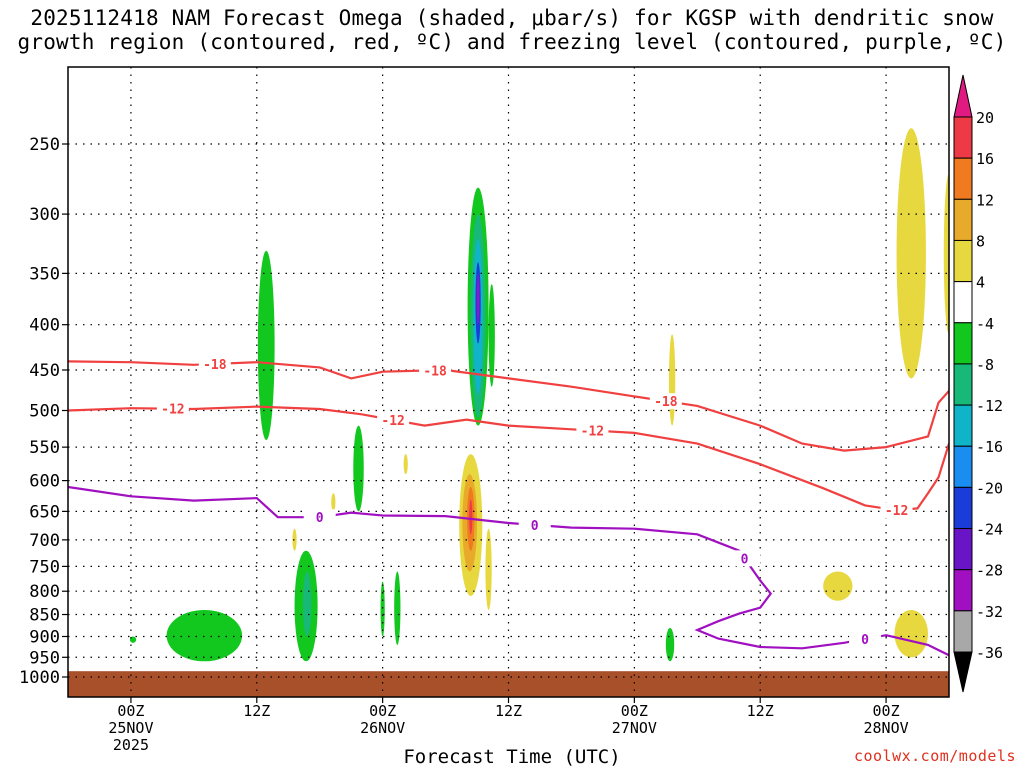  What do you see at coordinates (44, 145) in the screenshot?
I see `y-tick-label-250: 250` at bounding box center [44, 145].